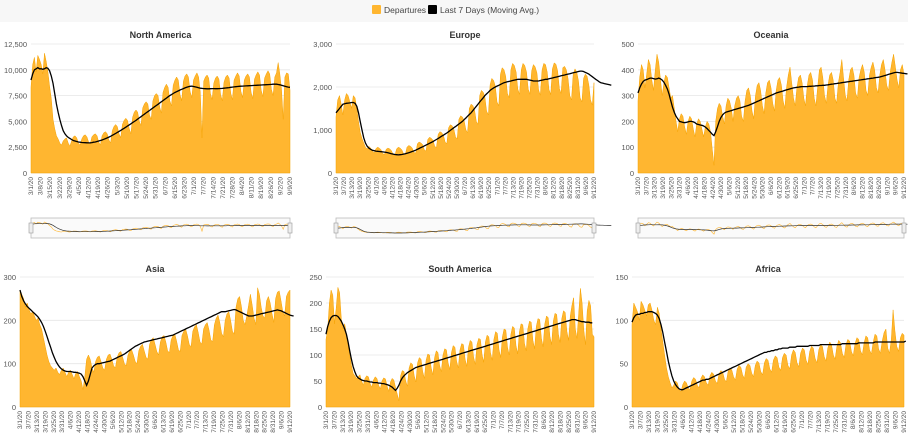 This screenshot has width=908, height=447. I want to click on y-tick-label: 100, so click(627, 147).